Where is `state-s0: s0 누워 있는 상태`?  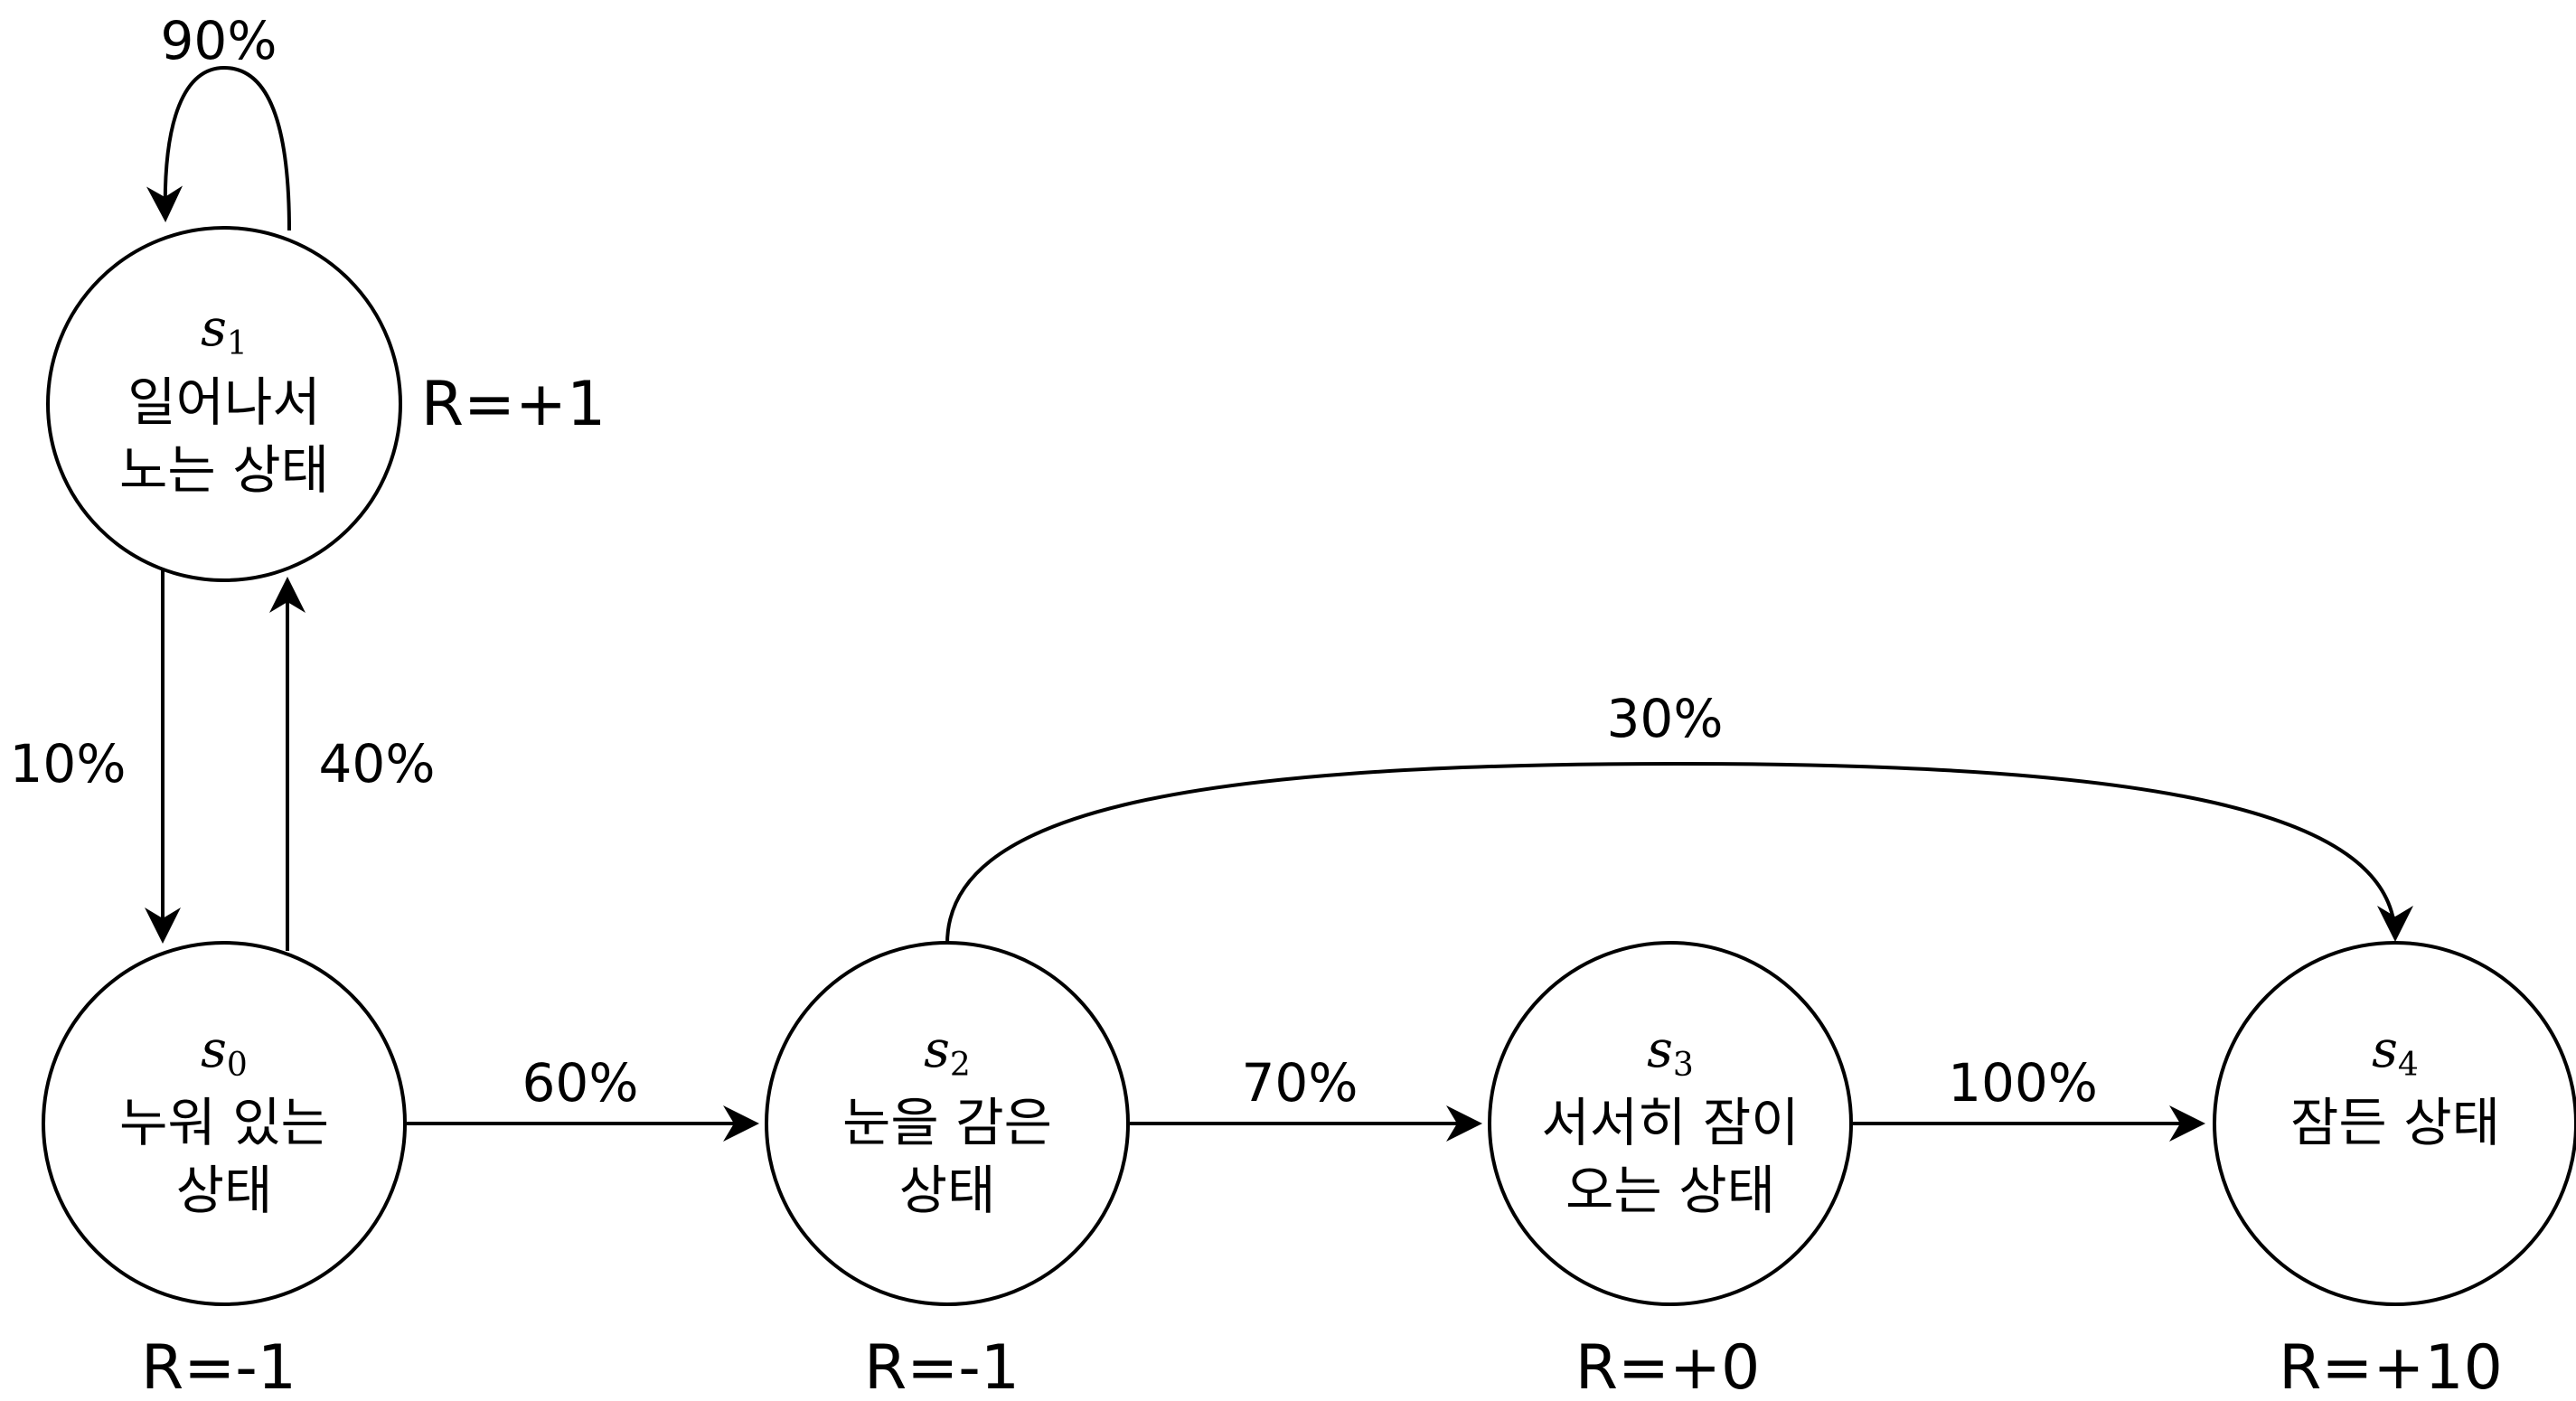
state-s0: s0 누워 있는 상태 is located at coordinates (225, 1123).